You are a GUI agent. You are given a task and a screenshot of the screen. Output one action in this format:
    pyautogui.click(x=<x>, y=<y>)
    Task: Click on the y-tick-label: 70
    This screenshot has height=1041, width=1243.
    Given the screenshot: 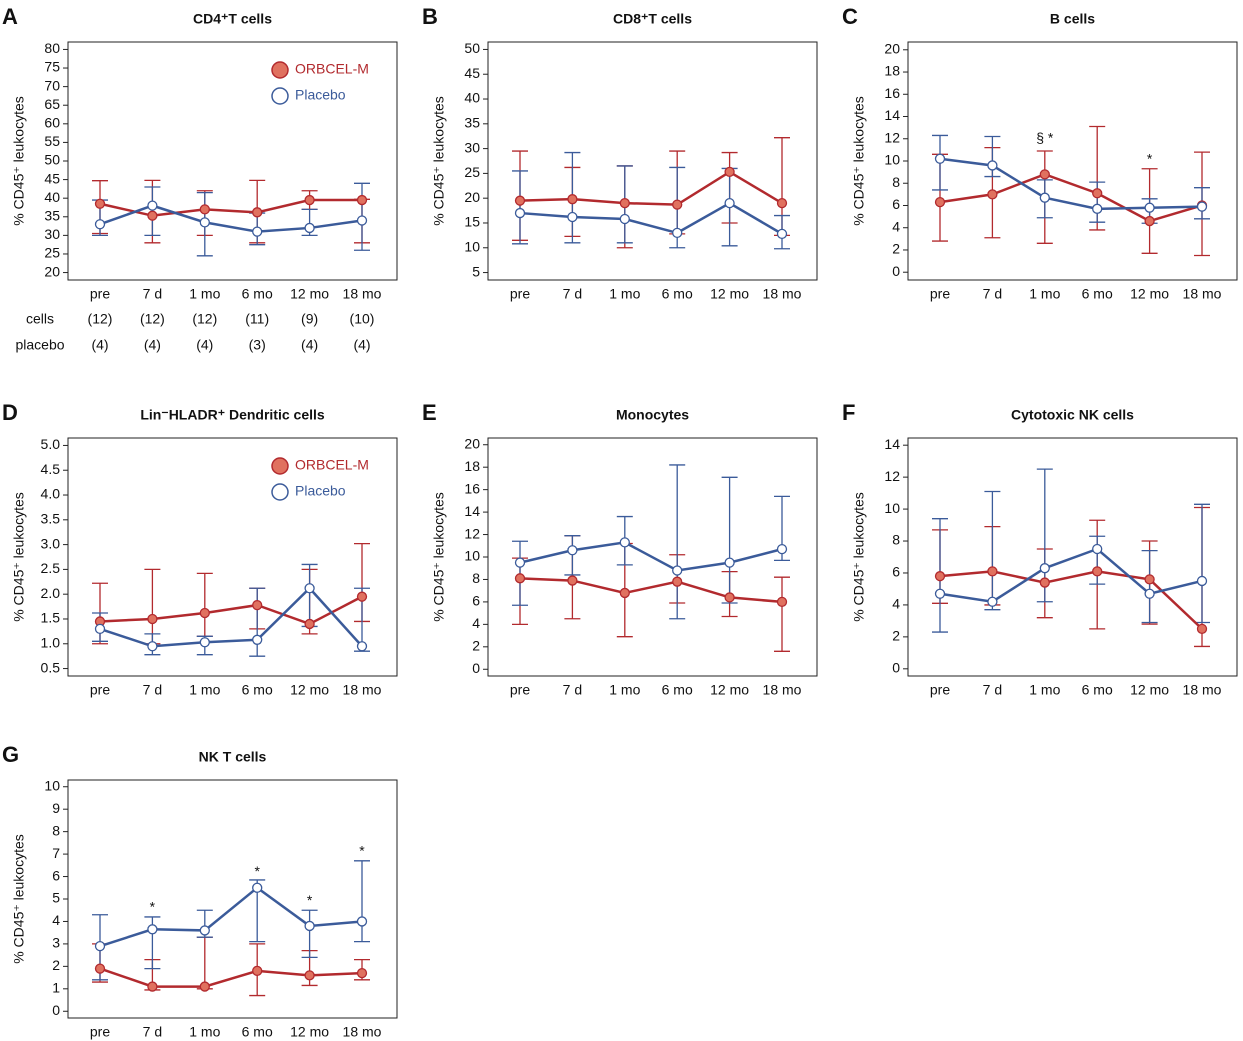 What is the action you would take?
    pyautogui.click(x=52, y=85)
    